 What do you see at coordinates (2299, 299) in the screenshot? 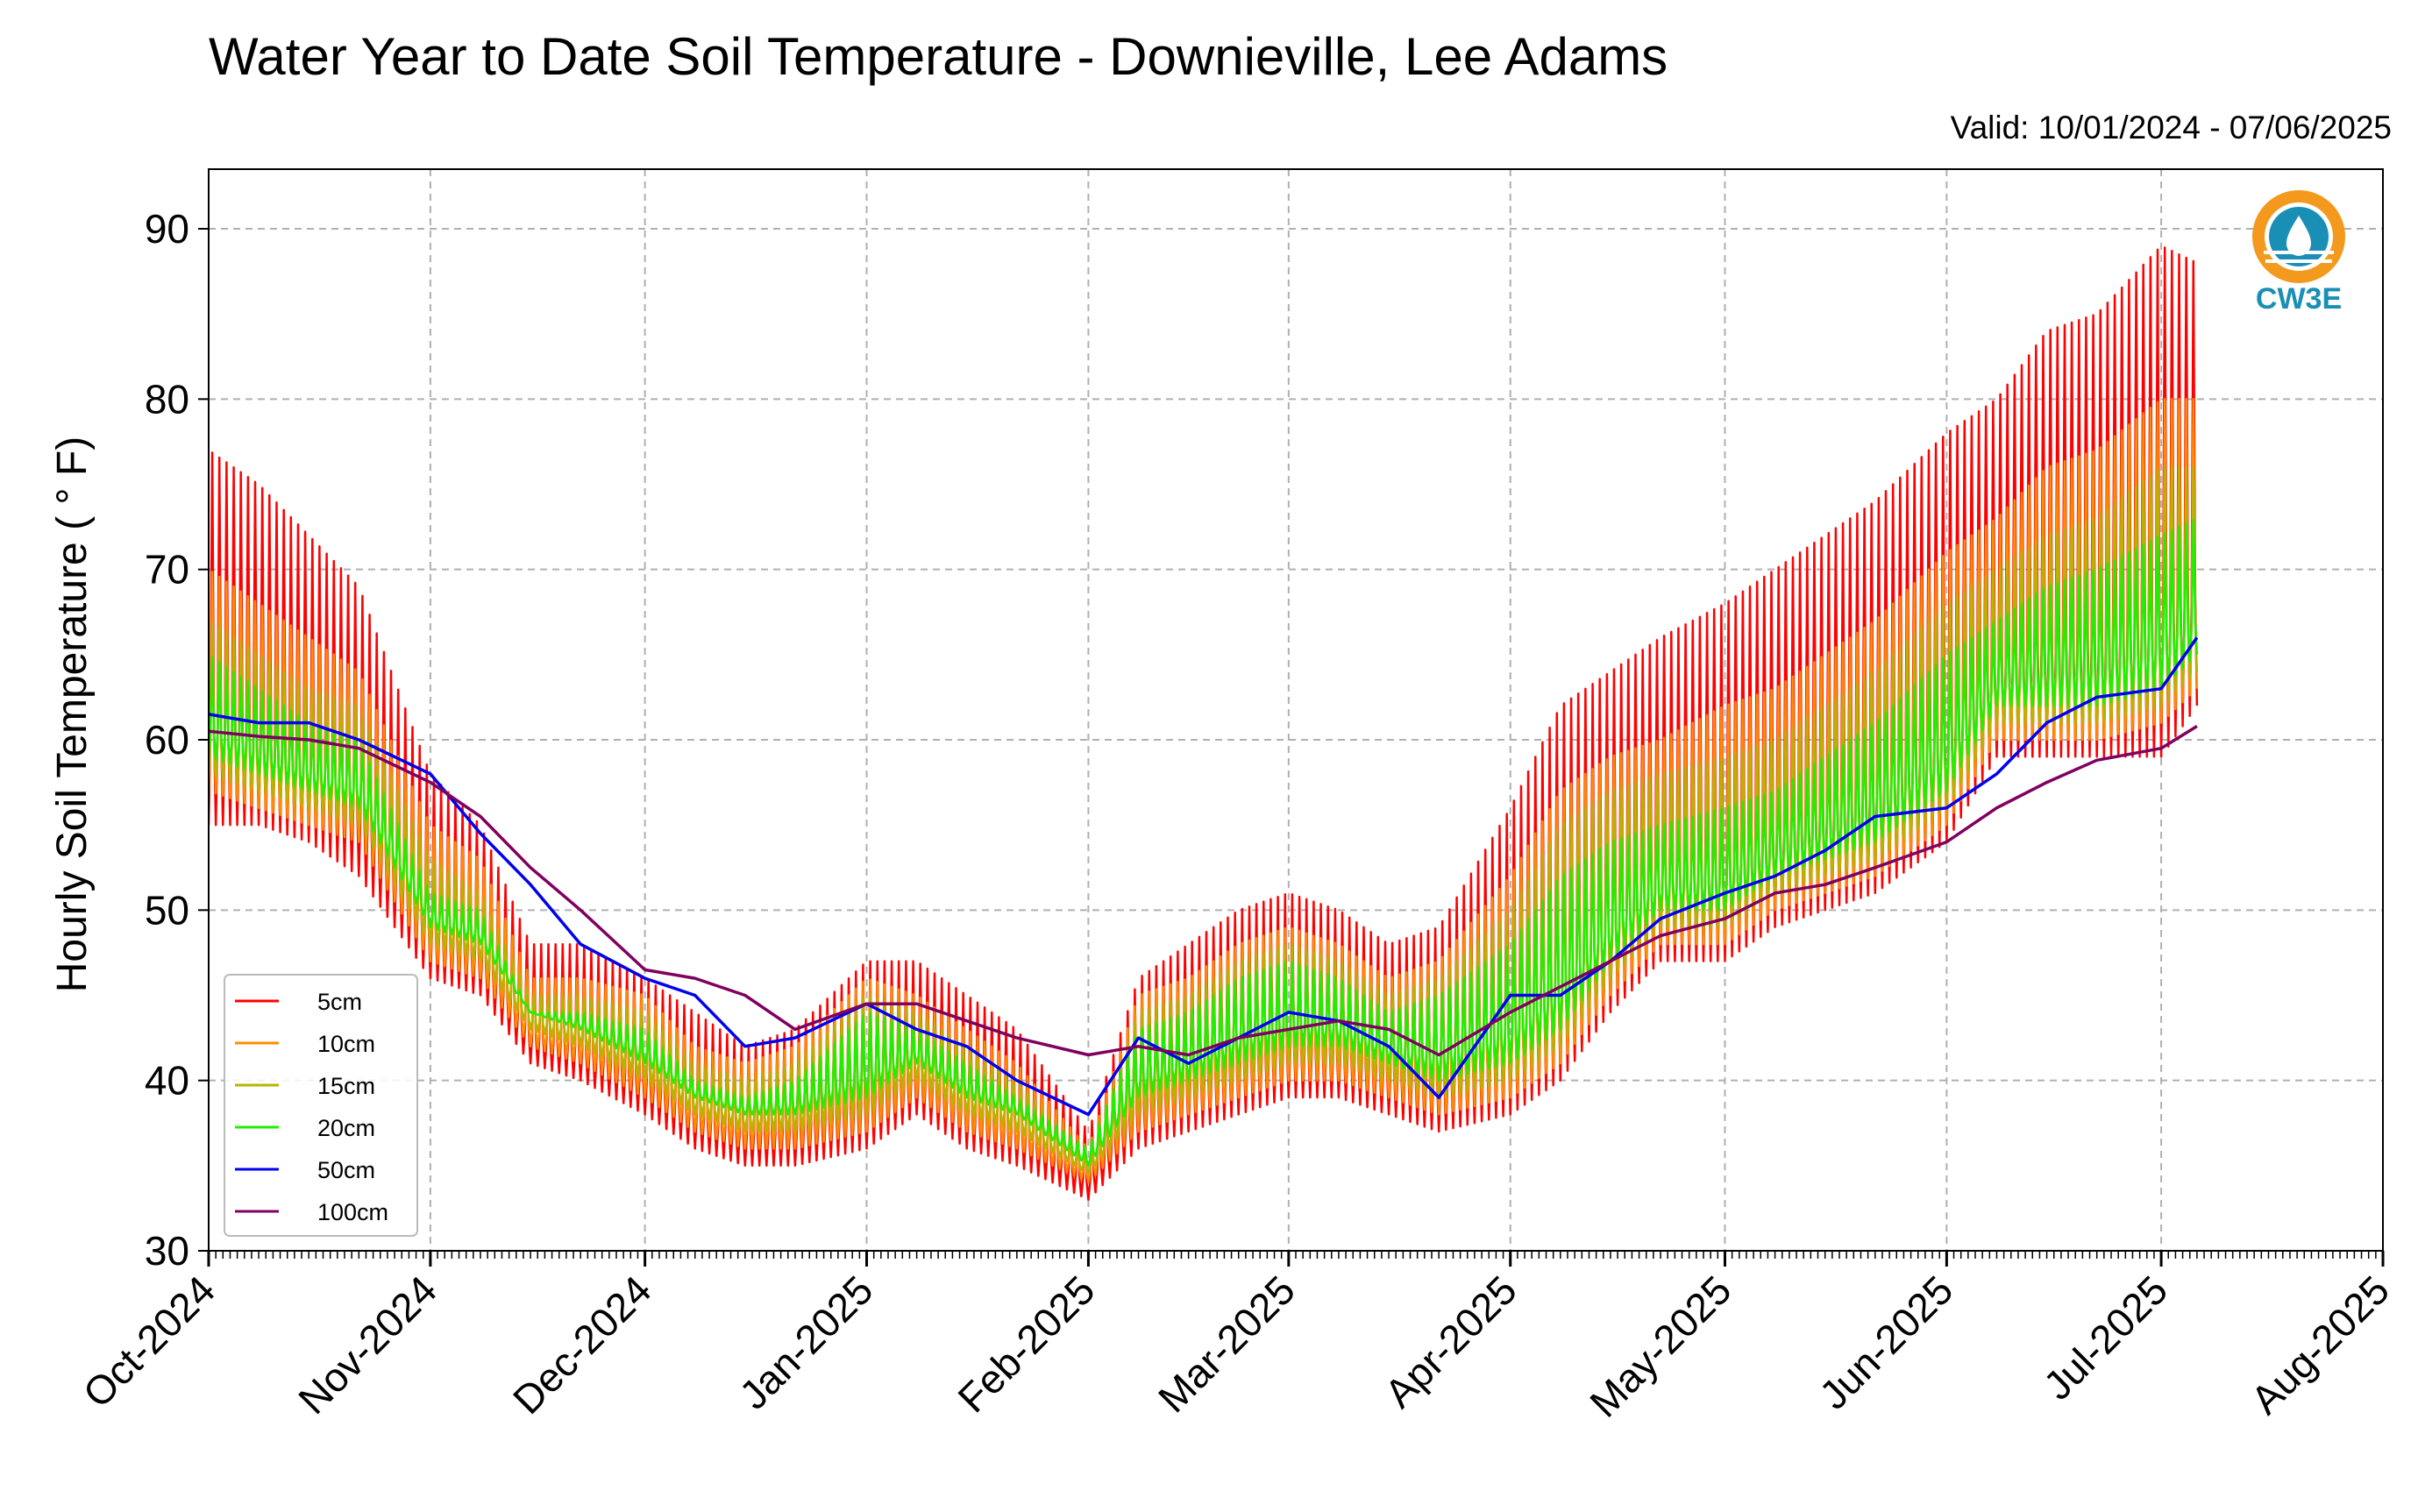
I see `logo-text: CW3E` at bounding box center [2299, 299].